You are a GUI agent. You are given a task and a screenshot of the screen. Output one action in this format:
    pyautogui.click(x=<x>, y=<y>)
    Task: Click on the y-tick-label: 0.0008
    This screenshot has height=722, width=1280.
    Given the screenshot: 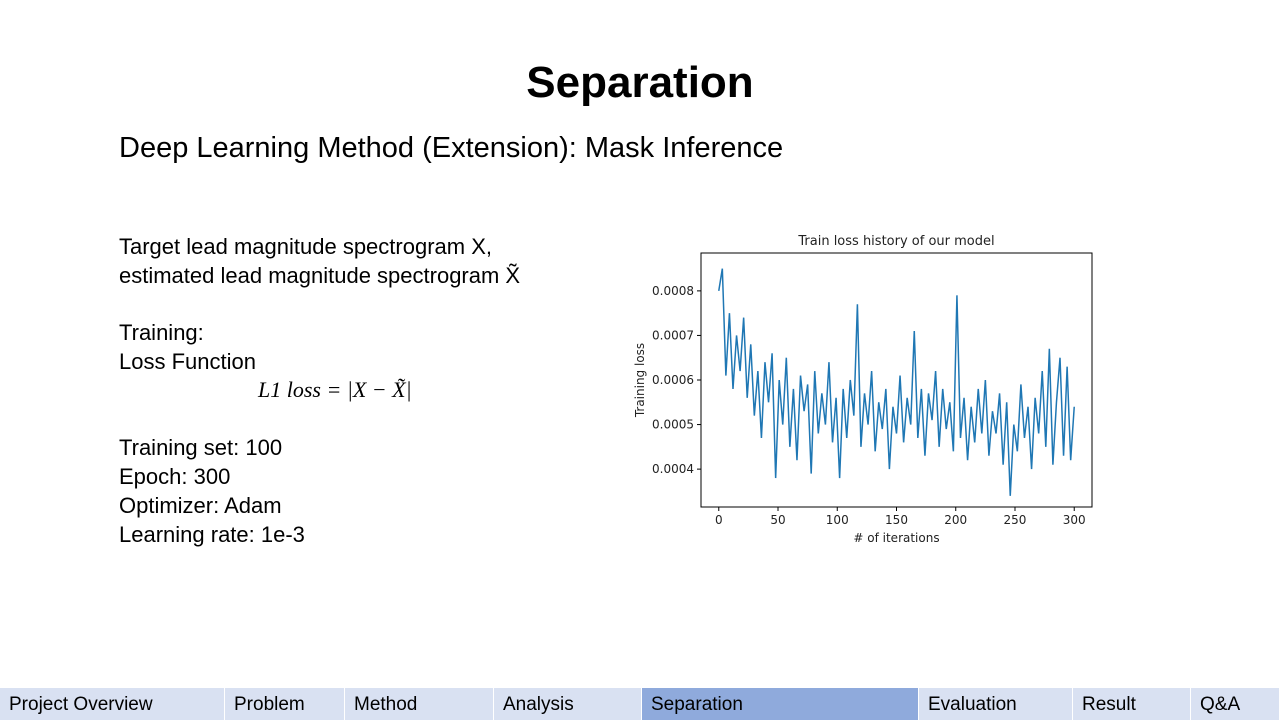 What is the action you would take?
    pyautogui.click(x=673, y=291)
    